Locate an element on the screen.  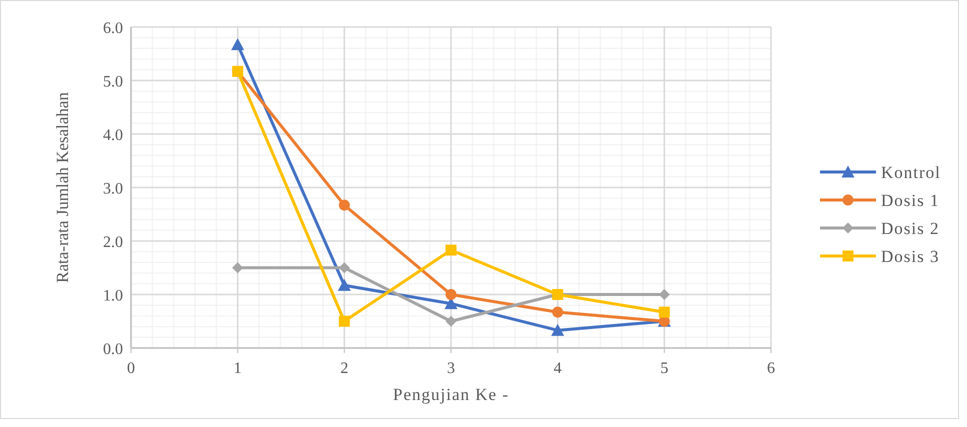
legend-label: Dosis 3 is located at coordinates (910, 256).